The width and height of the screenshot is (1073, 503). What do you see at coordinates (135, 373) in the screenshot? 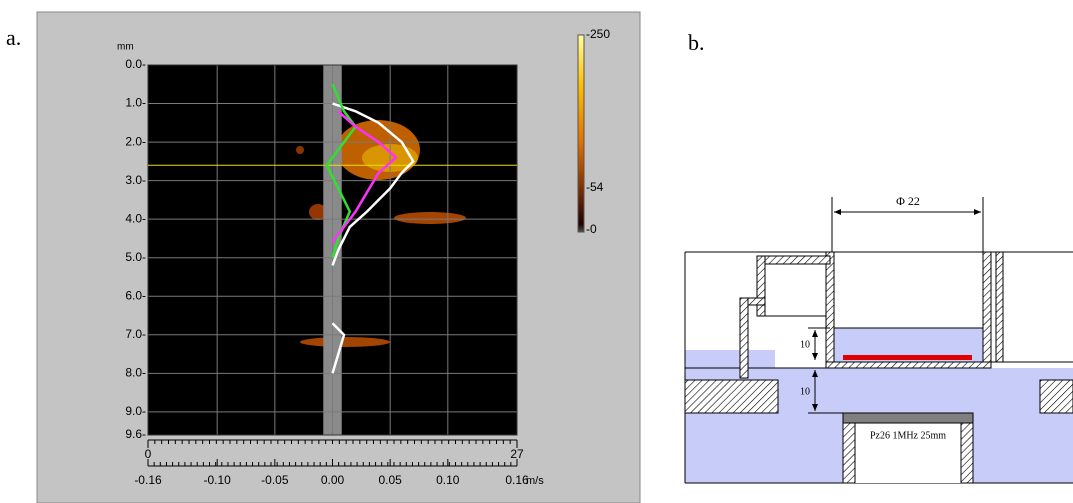
I see `y-tick-label: 8.0-` at bounding box center [135, 373].